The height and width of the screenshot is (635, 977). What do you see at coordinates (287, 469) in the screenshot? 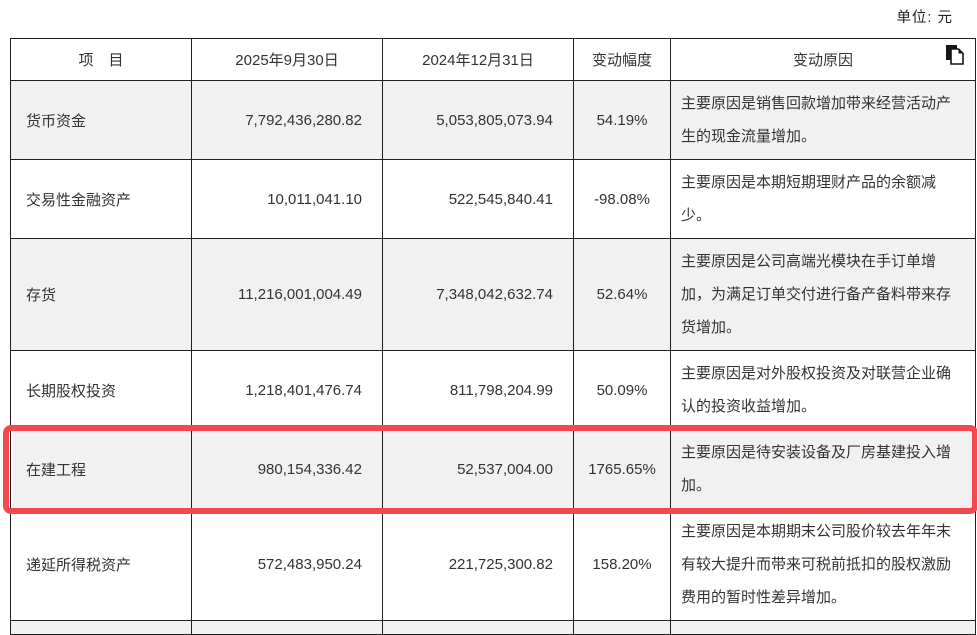
I see `current-value-cell: 980,154,336.42` at bounding box center [287, 469].